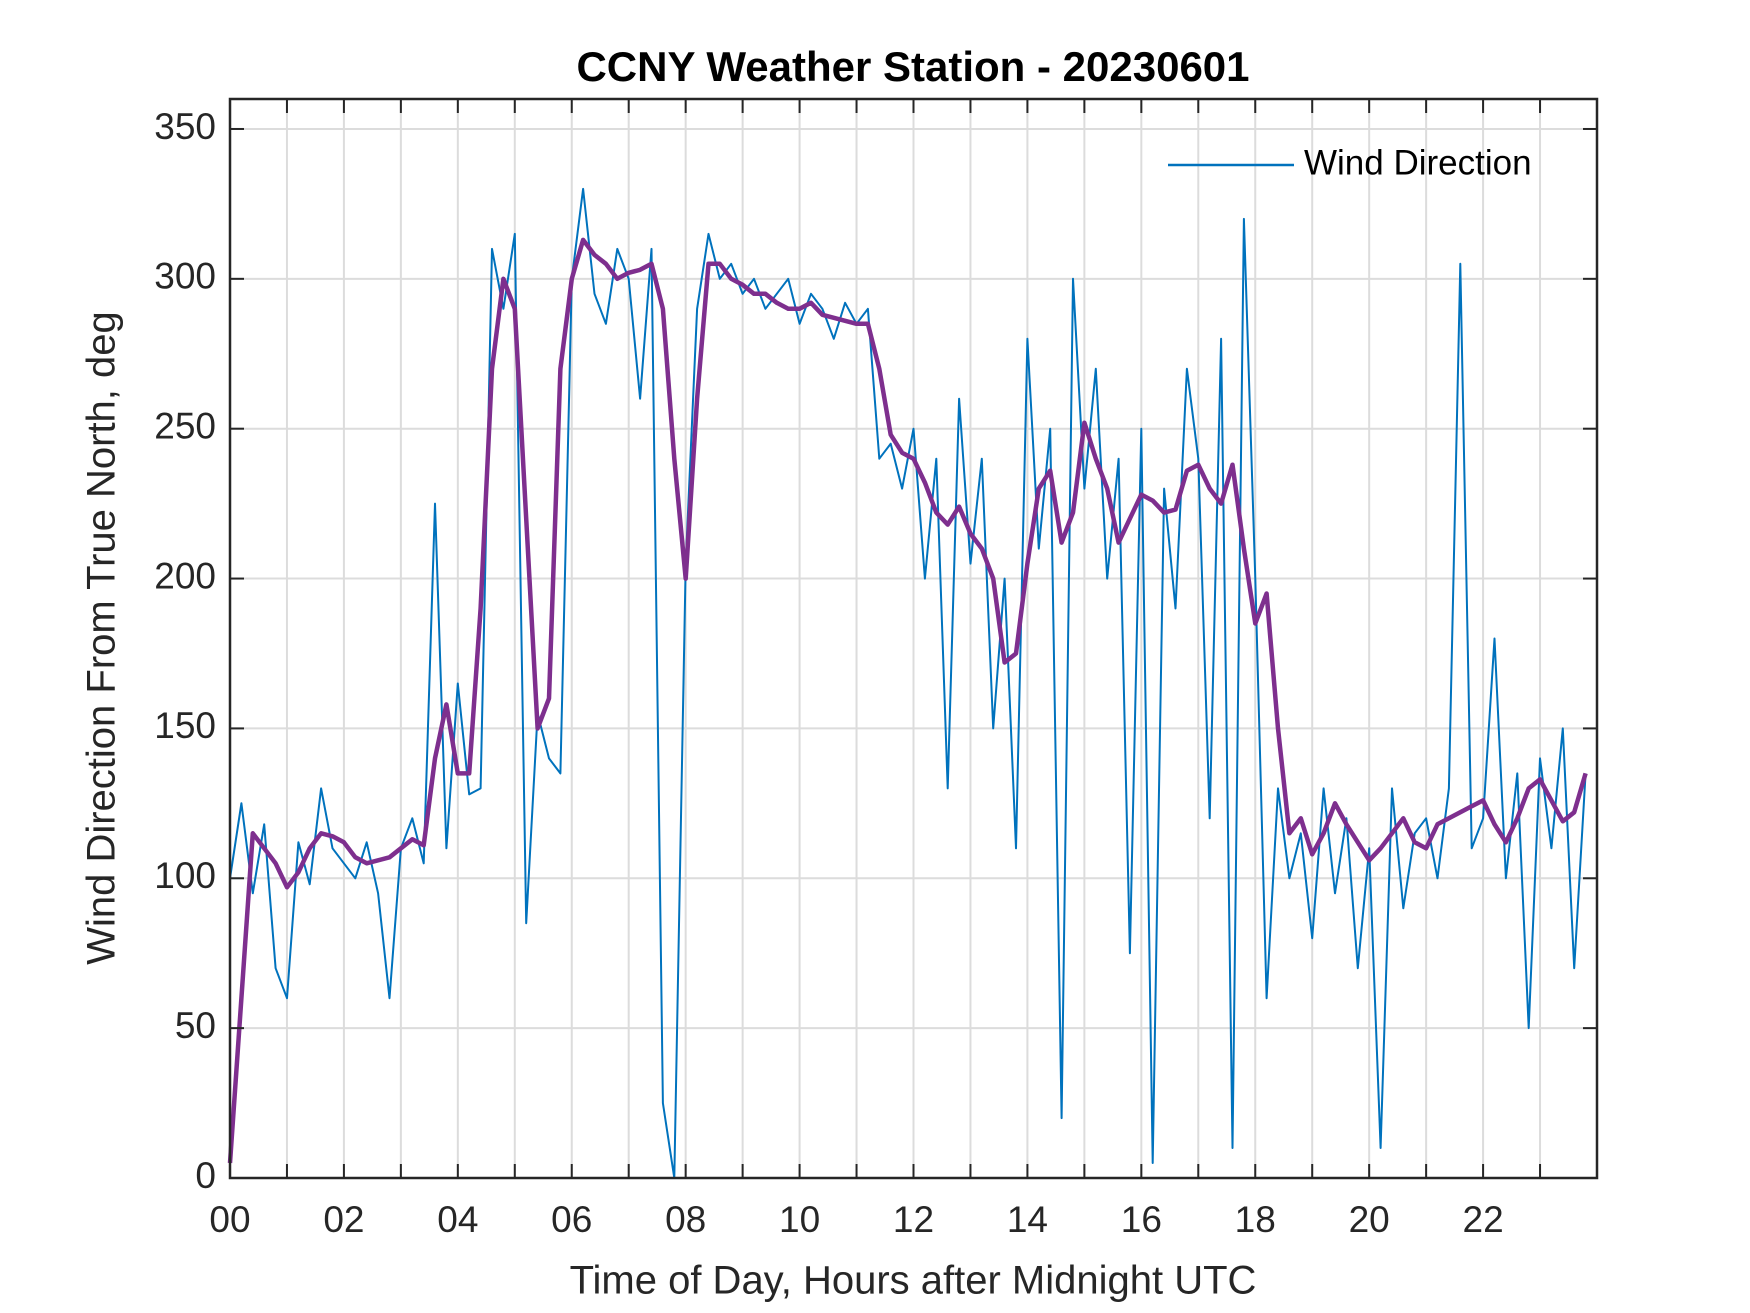 Image resolution: width=1750 pixels, height=1313 pixels. Describe the element at coordinates (185, 425) in the screenshot. I see `y-tick-label: 250` at that location.